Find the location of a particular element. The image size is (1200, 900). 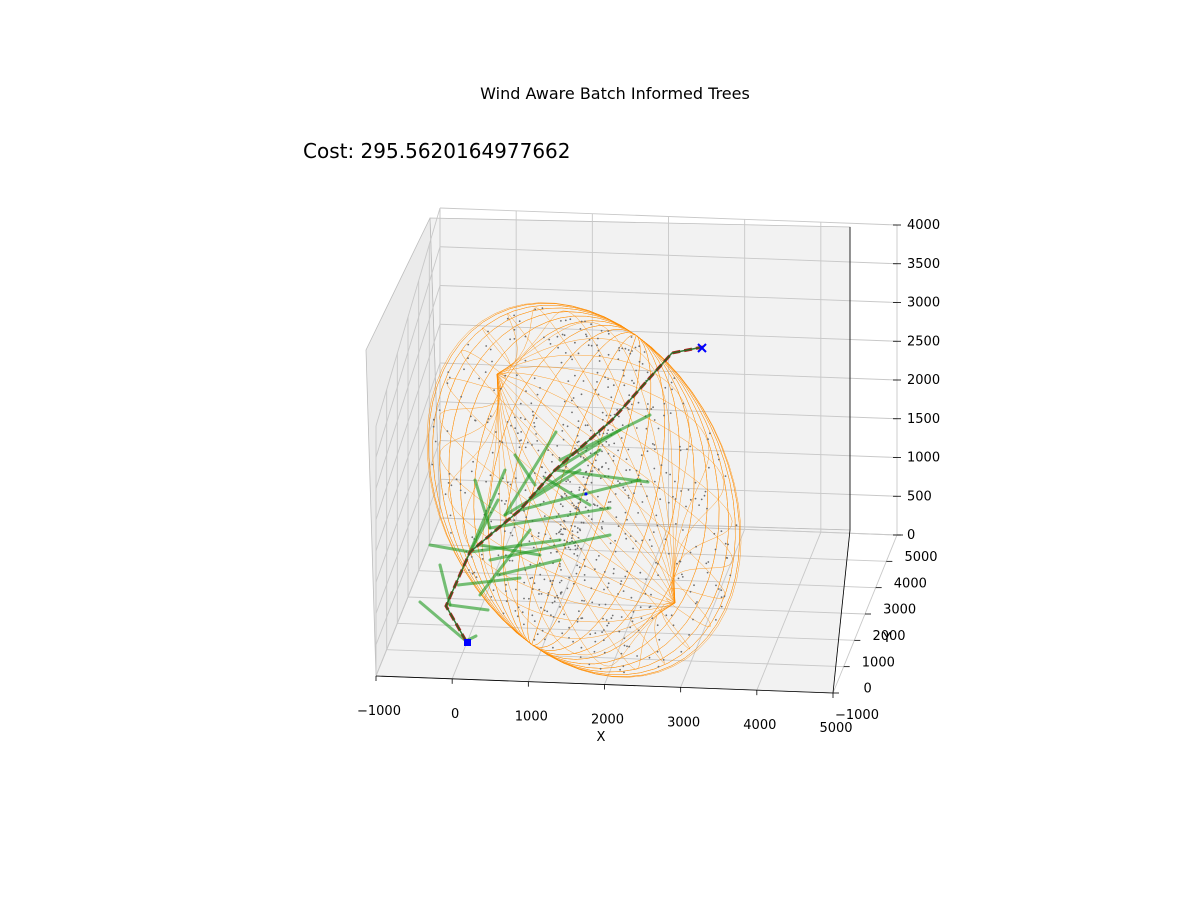

x-tick-label: 0 is located at coordinates (455, 714).